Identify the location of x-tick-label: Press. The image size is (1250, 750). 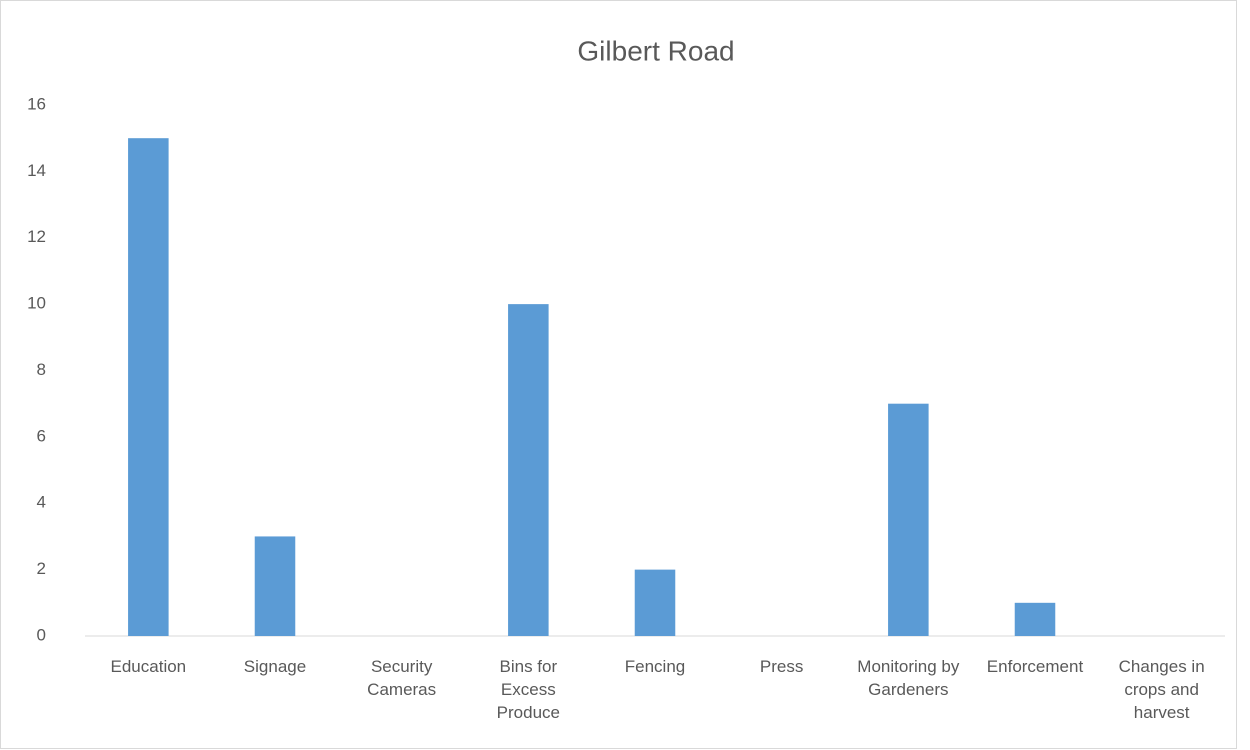
(781, 666).